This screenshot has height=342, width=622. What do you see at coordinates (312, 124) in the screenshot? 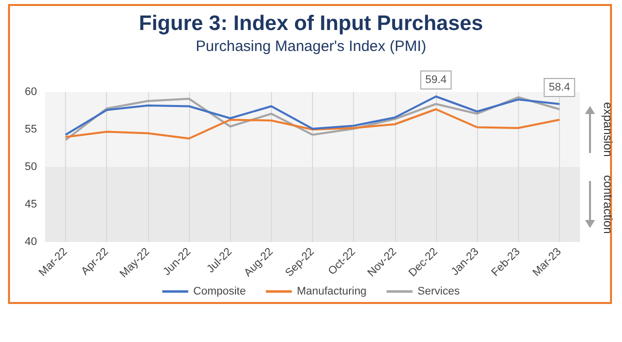
I see `line-series` at bounding box center [312, 124].